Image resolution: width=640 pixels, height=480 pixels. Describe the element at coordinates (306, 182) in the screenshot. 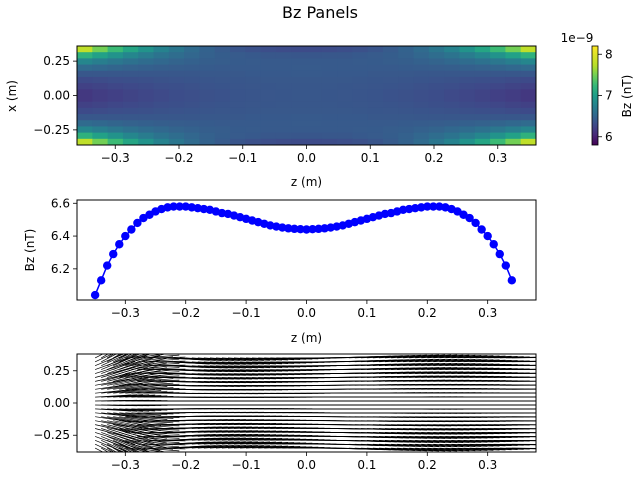

I see `heatmap-x-axis-label: z (m)` at that location.